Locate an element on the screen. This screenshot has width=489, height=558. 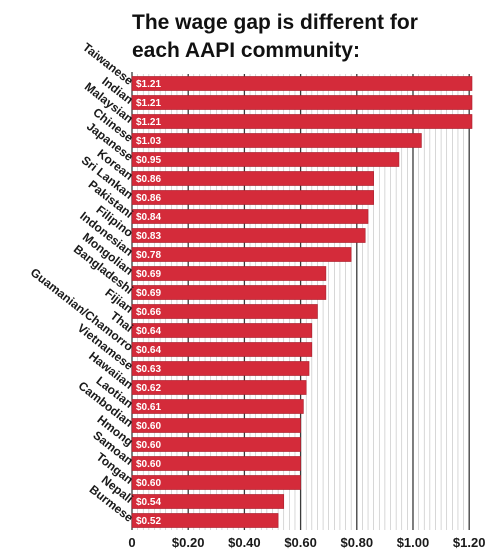
bar-value-label: $0.83 is located at coordinates (148, 236).